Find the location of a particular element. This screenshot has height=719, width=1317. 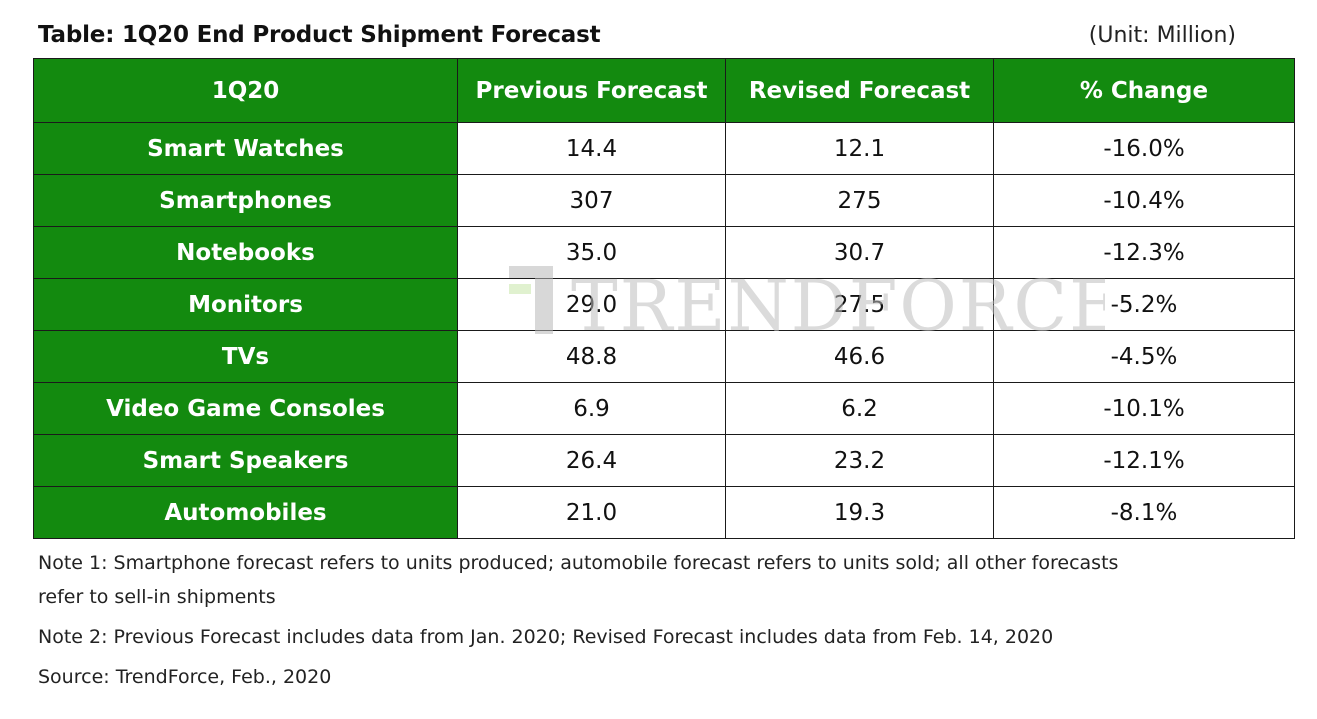

table-row: Smart Watches 14.4 12.1 -16.0% is located at coordinates (664, 148).